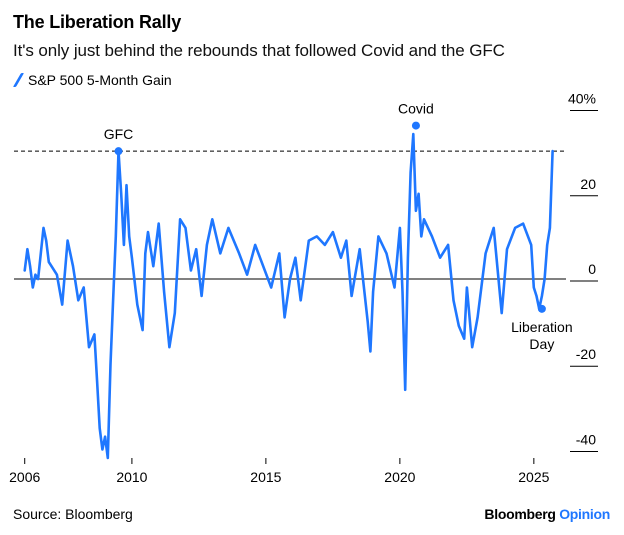 The image size is (624, 535). What do you see at coordinates (584, 514) in the screenshot?
I see `brand-product: Opinion` at bounding box center [584, 514].